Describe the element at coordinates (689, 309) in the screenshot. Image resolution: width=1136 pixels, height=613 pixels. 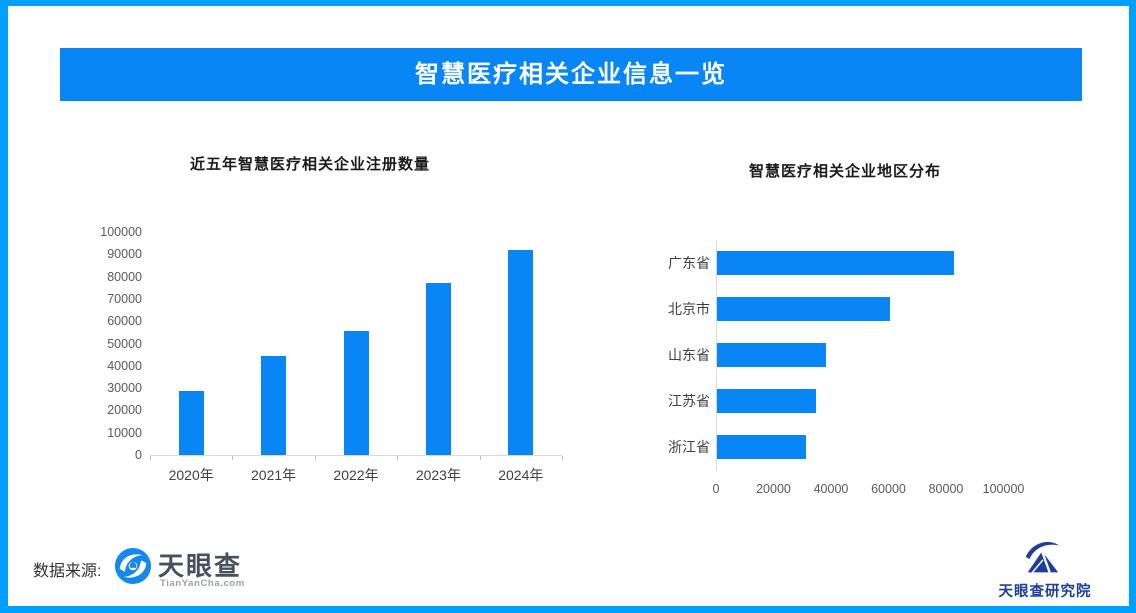
I see `category-label: 北京市` at that location.